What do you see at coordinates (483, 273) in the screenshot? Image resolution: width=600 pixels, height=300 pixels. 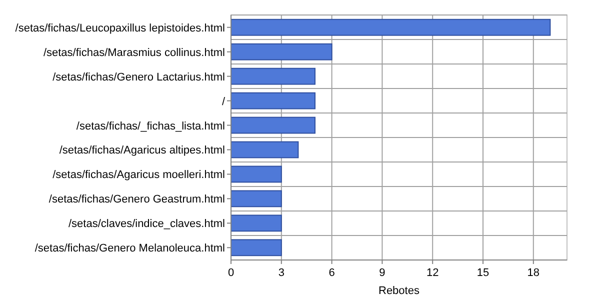 I see `x-tick-label: 15` at bounding box center [483, 273].